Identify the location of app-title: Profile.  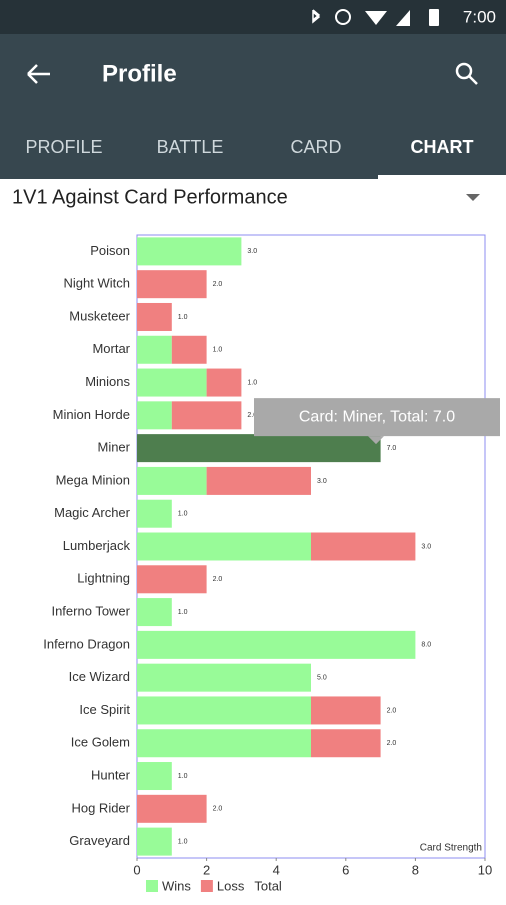
(139, 73).